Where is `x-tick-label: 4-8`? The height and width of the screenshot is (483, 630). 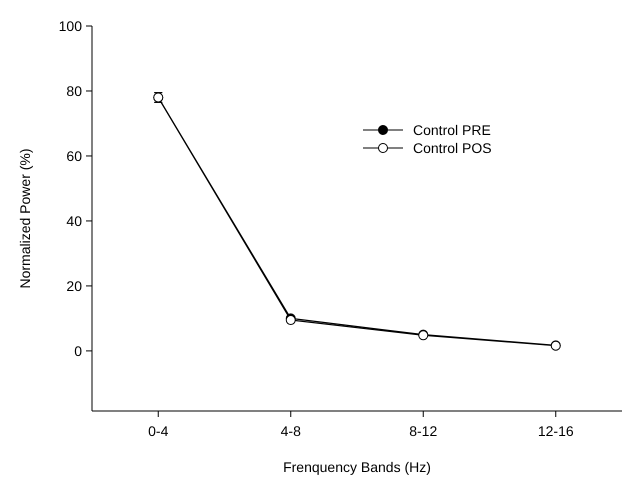 x-tick-label: 4-8 is located at coordinates (291, 431).